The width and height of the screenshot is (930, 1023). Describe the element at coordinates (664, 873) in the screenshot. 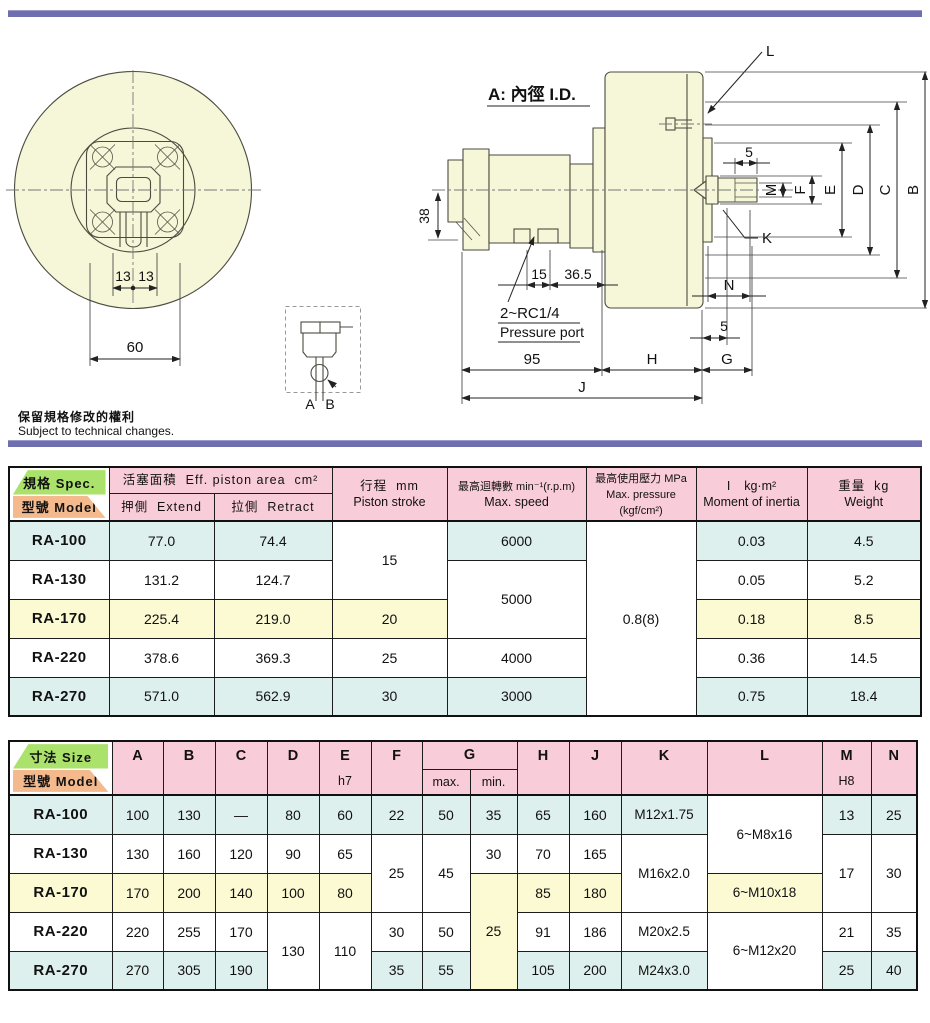

I see `dim-cell-k: M16x2.0` at that location.